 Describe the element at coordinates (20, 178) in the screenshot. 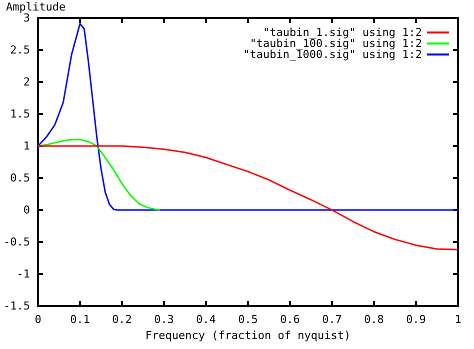

I see `y-tick-label: 0.5` at that location.